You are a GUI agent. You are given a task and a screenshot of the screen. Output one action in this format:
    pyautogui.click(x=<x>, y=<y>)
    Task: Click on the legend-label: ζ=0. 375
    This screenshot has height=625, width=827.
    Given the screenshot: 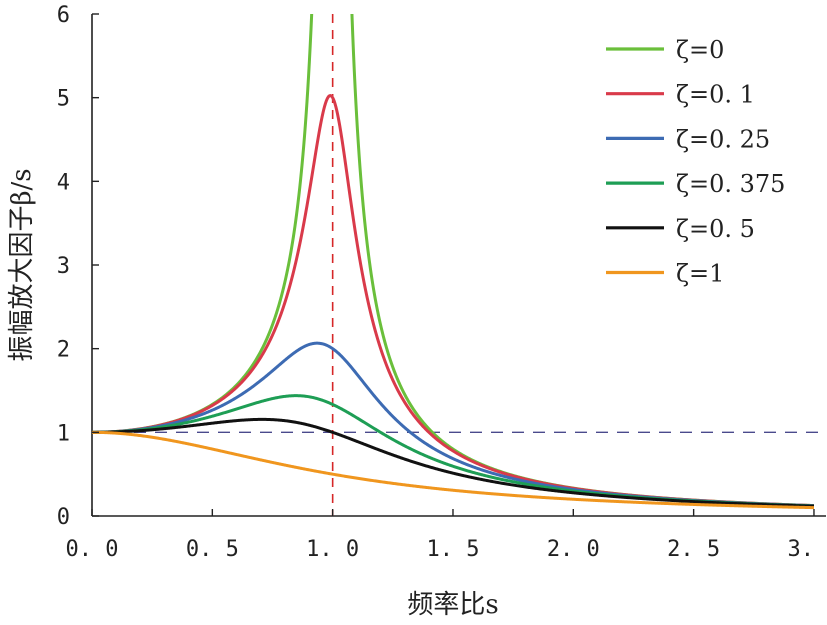 What is the action you would take?
    pyautogui.click(x=730, y=184)
    